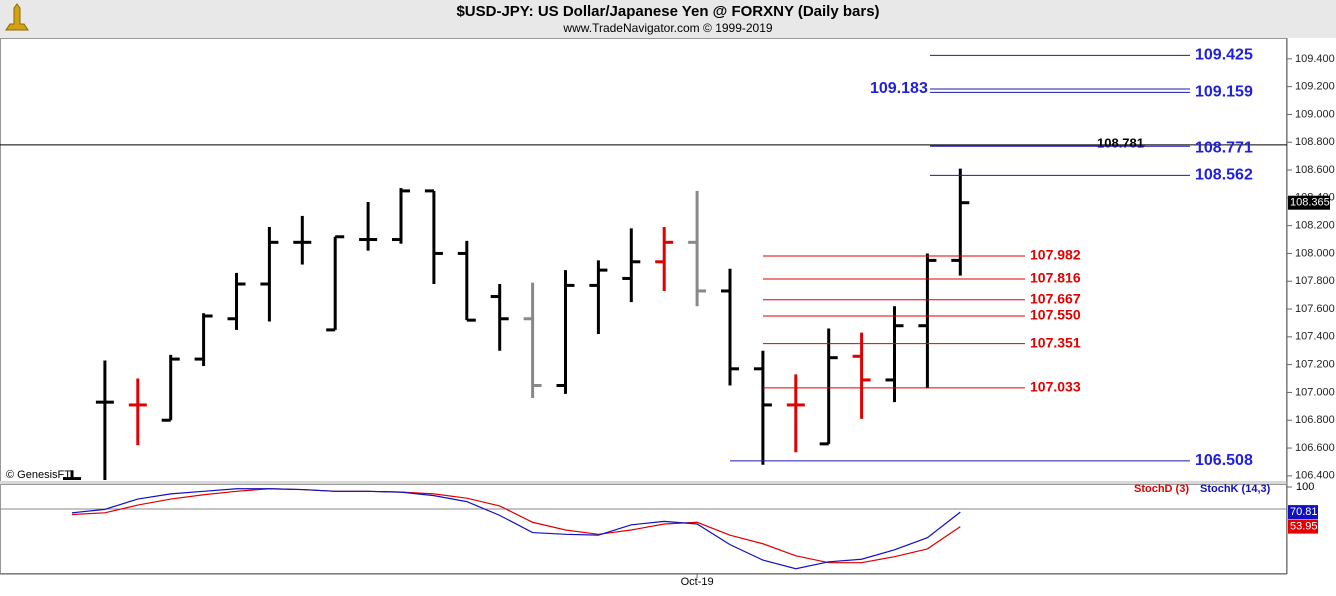  Describe the element at coordinates (1315, 59) in the screenshot. I see `y-tick-label: 109.400` at that location.